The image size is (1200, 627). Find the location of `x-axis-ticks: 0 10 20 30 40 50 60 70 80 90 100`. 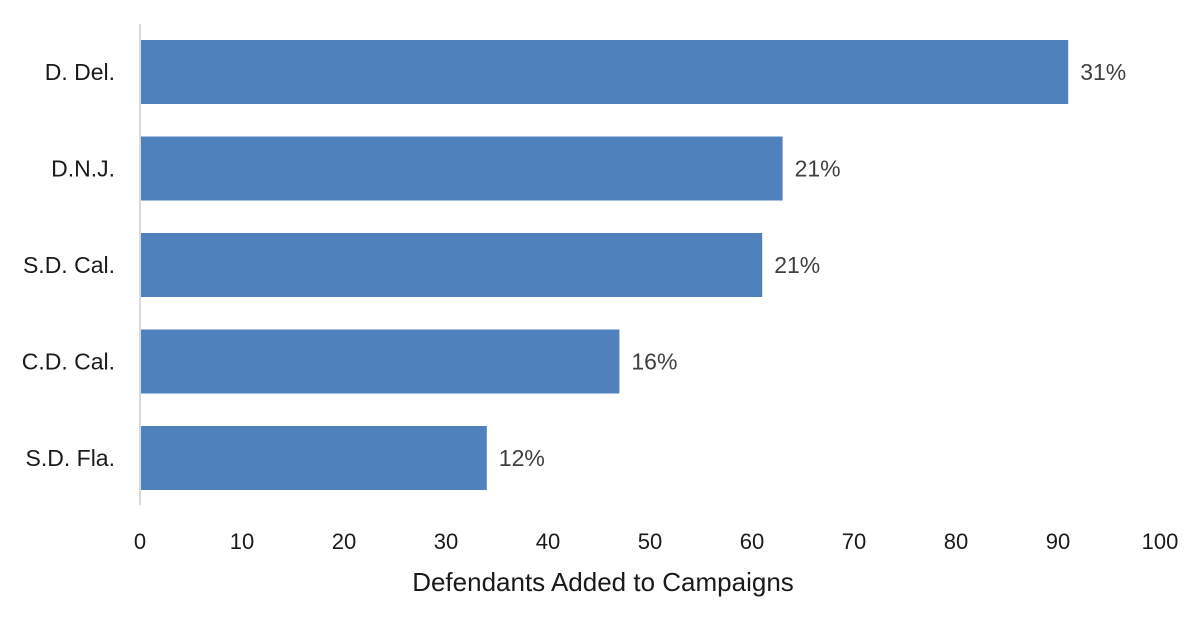

x-axis-ticks: 0 10 20 30 40 50 60 70 80 90 100 is located at coordinates (656, 541).